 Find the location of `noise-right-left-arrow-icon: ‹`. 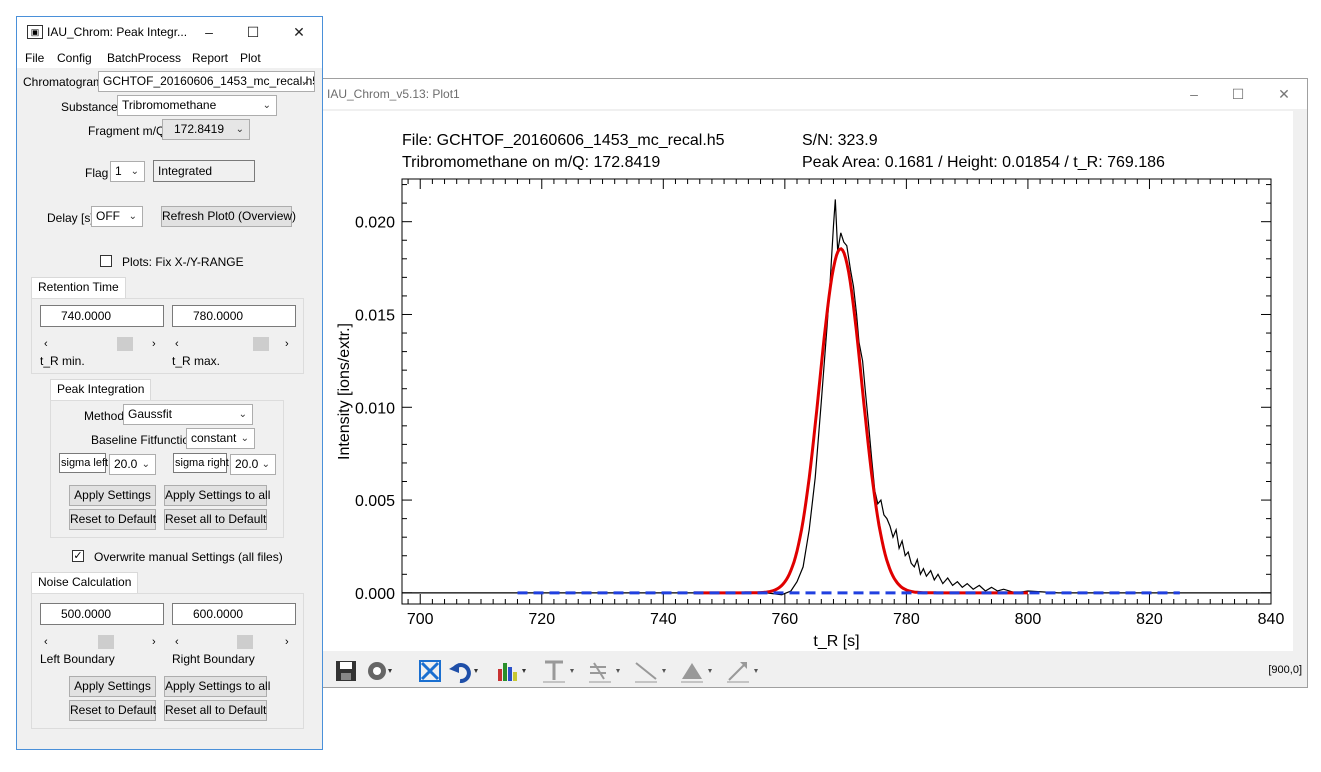

noise-right-left-arrow-icon: ‹ is located at coordinates (177, 642).